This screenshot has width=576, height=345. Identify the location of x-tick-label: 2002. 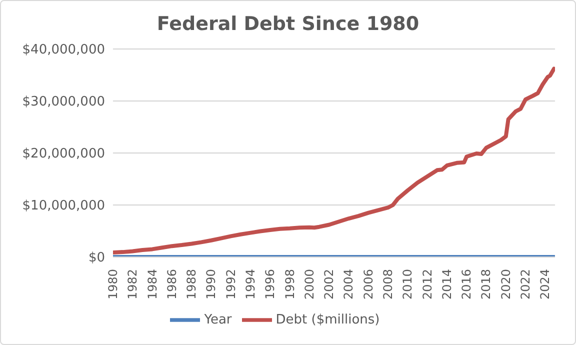
(329, 284).